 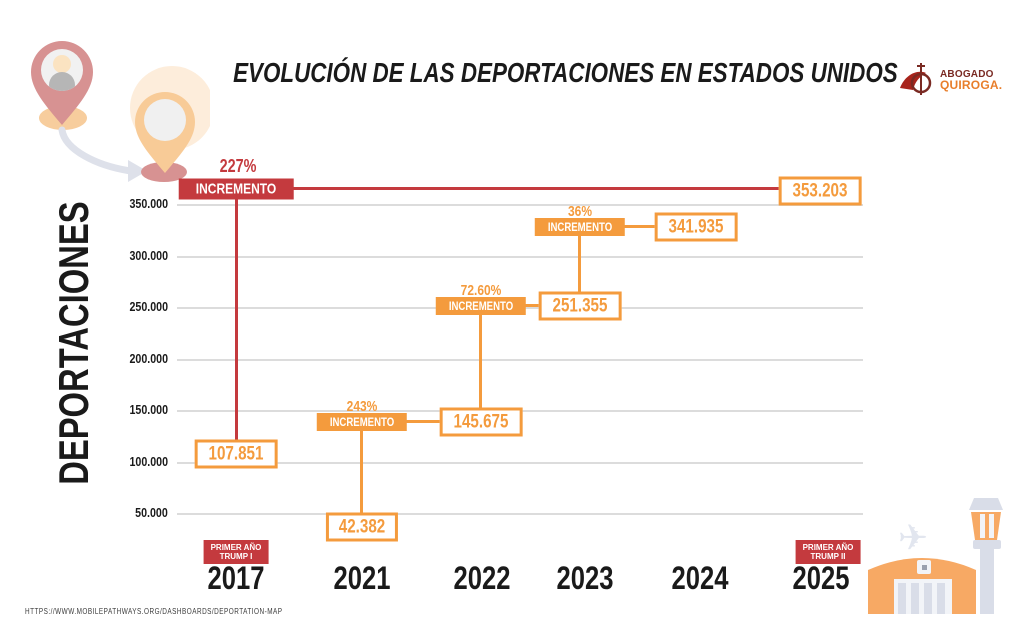 I want to click on x-tick-2022: 2022, so click(x=482, y=578).